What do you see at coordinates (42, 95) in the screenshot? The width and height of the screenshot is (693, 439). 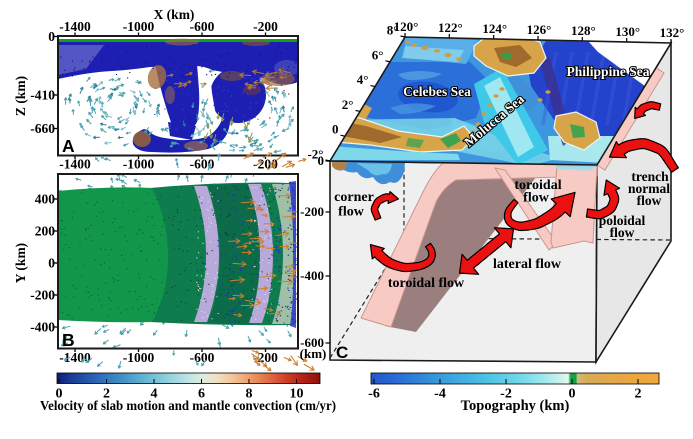 I see `svg-text: -410` at bounding box center [42, 95].